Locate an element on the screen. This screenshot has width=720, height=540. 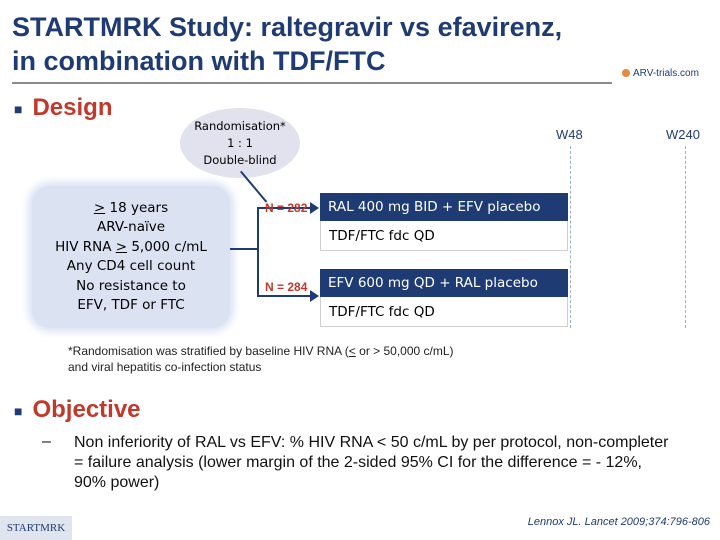
week-48-marker is located at coordinates (570, 237).